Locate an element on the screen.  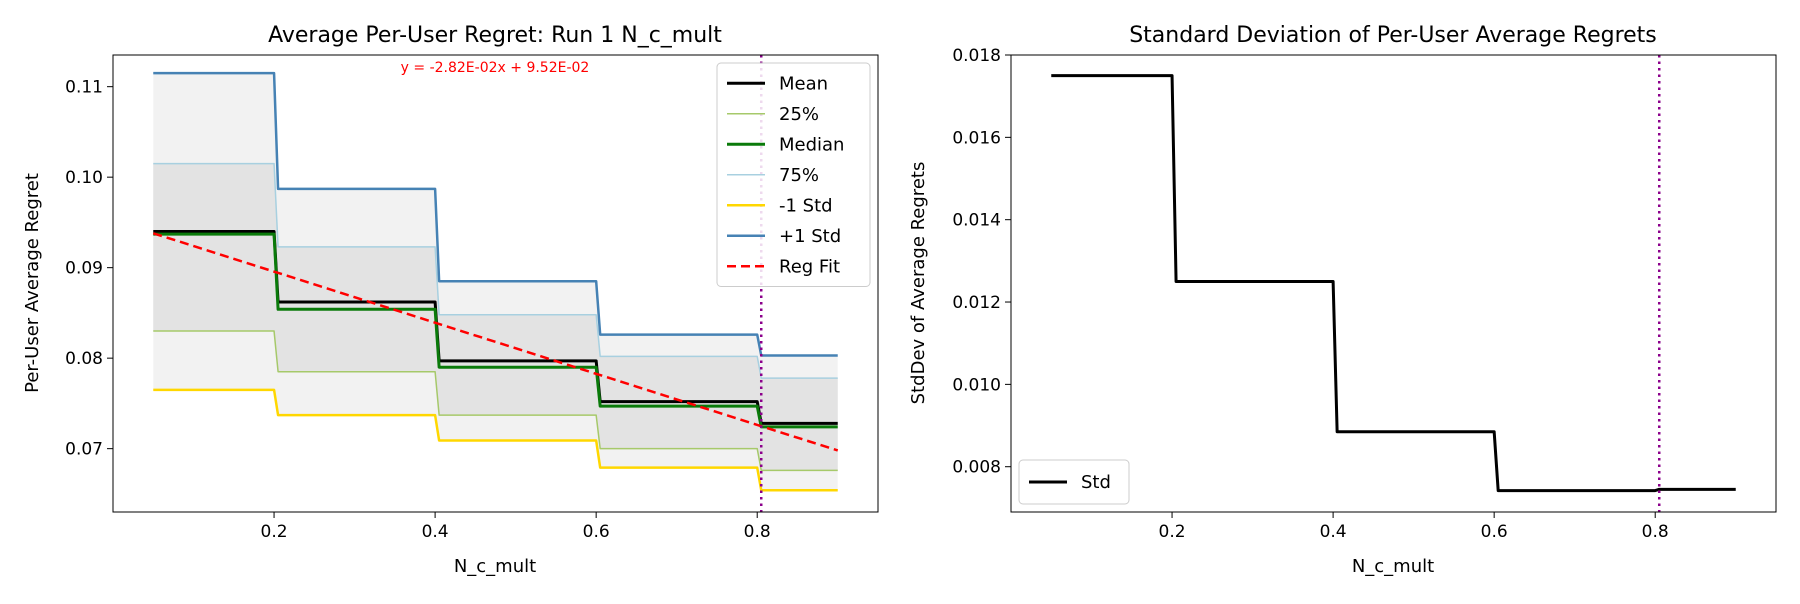
series-line-reg-fit is located at coordinates (495, 342).